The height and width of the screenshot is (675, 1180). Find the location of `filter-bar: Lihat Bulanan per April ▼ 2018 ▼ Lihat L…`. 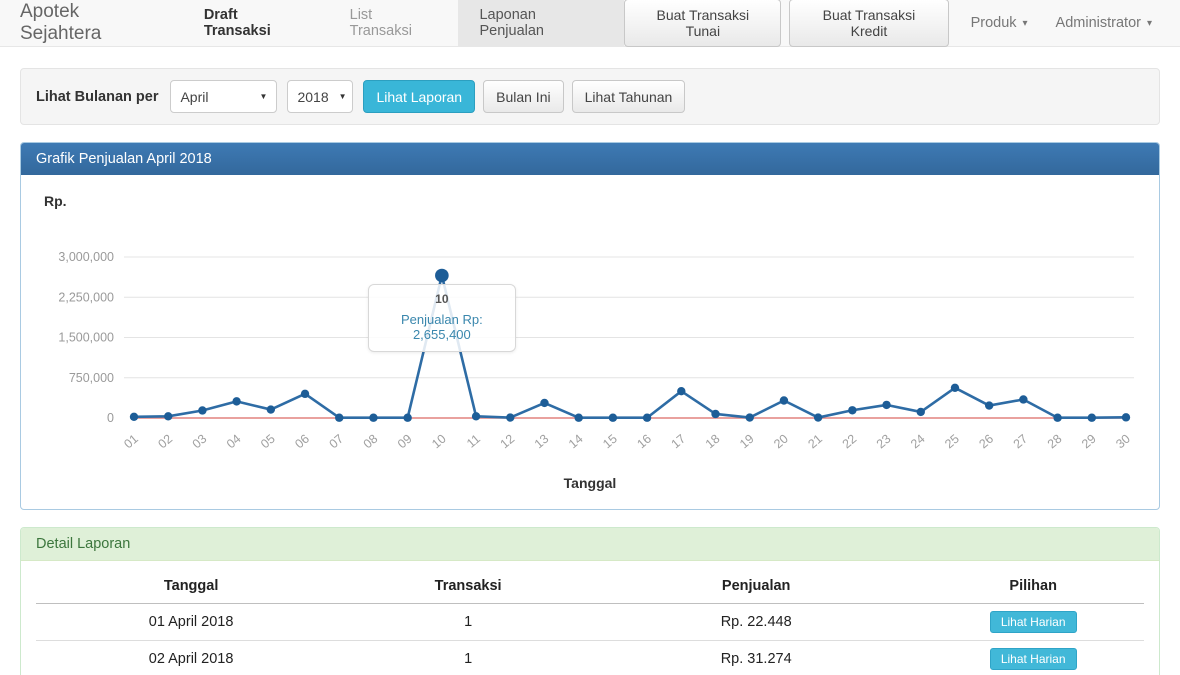

filter-bar: Lihat Bulanan per April ▼ 2018 ▼ Lihat L… is located at coordinates (590, 96).